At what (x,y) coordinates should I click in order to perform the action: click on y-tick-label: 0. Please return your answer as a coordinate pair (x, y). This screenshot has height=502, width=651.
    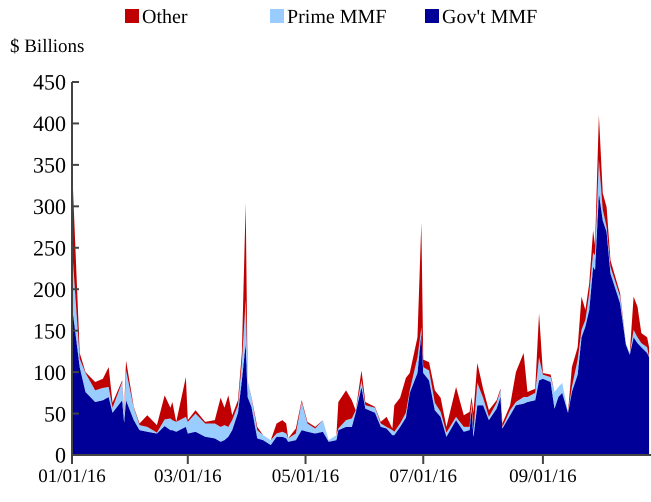
    Looking at the image, I should click on (60, 455).